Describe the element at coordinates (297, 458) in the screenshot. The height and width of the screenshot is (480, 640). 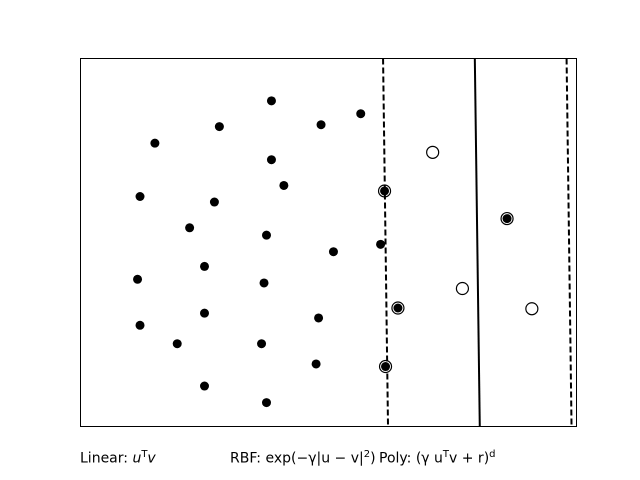
I see `caption-rbf-text: RBF: exp(−γ|u − v|` at that location.